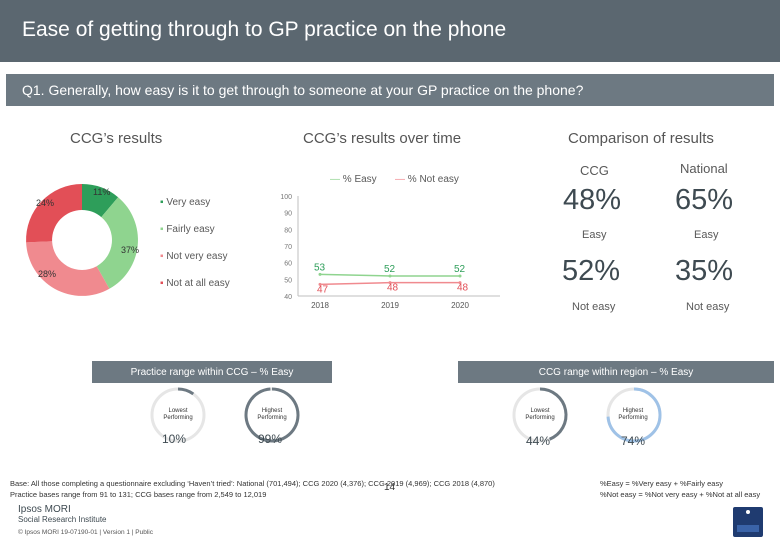 The width and height of the screenshot is (780, 540). I want to click on range-gauges, so click(406, 415).